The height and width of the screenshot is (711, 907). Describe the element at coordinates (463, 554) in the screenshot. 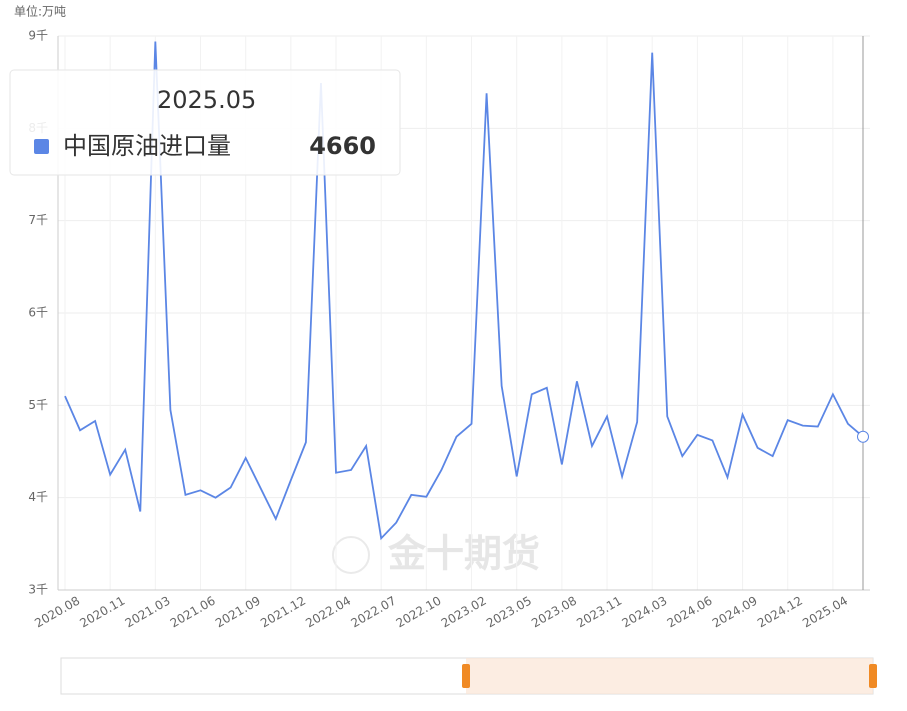

I see `watermark-text: 金十期货` at that location.